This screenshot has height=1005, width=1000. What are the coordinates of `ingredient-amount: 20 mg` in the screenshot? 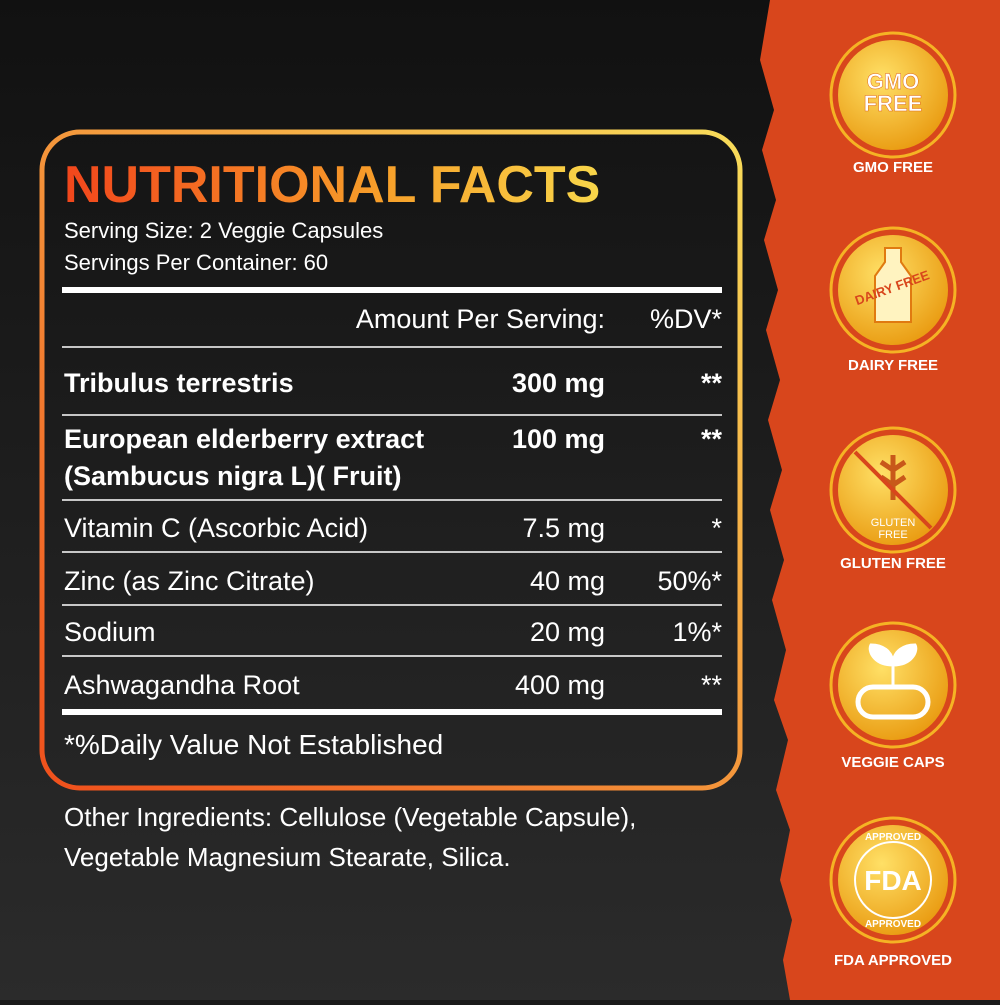 It's located at (567, 632).